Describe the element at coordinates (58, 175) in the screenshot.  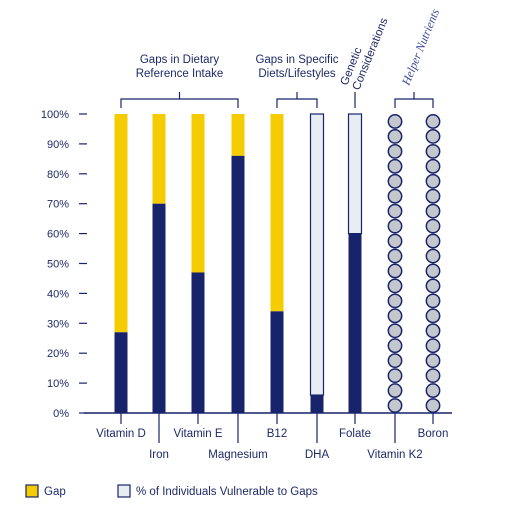
I see `y-tick-label: 80%` at that location.